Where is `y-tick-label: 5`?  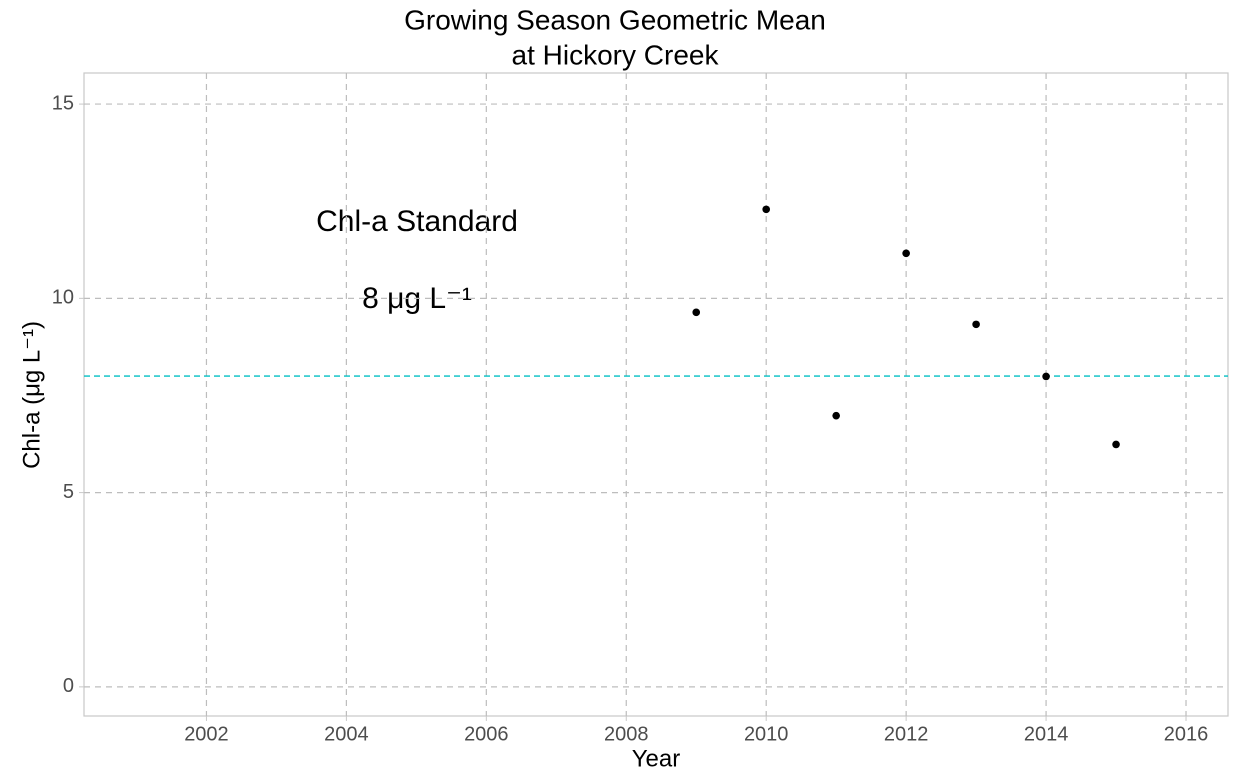
y-tick-label: 5 is located at coordinates (68, 492).